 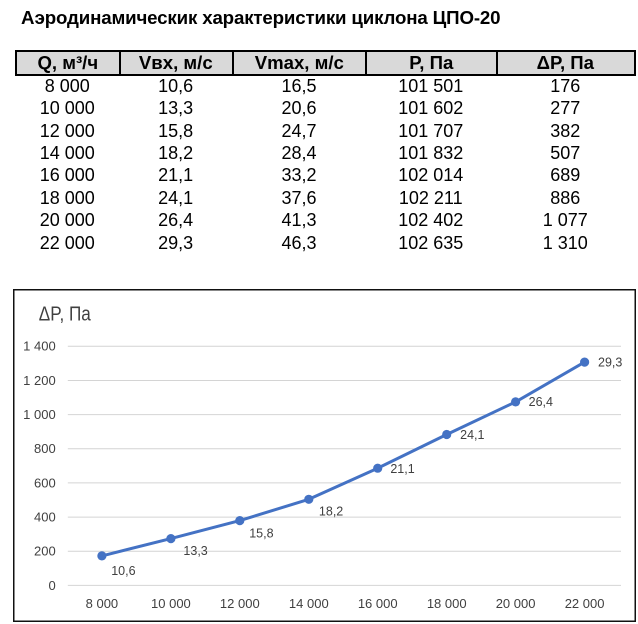 I want to click on svg-text: 26,4, so click(x=541, y=401).